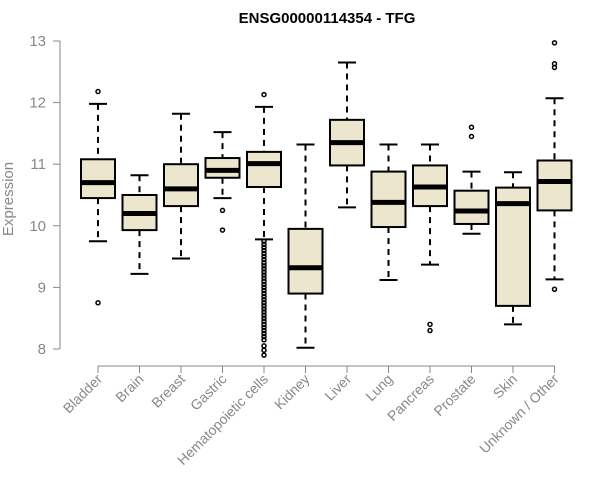 The width and height of the screenshot is (600, 500). Describe the element at coordinates (519, 414) in the screenshot. I see `x-tick-label: Unknown / Other` at that location.